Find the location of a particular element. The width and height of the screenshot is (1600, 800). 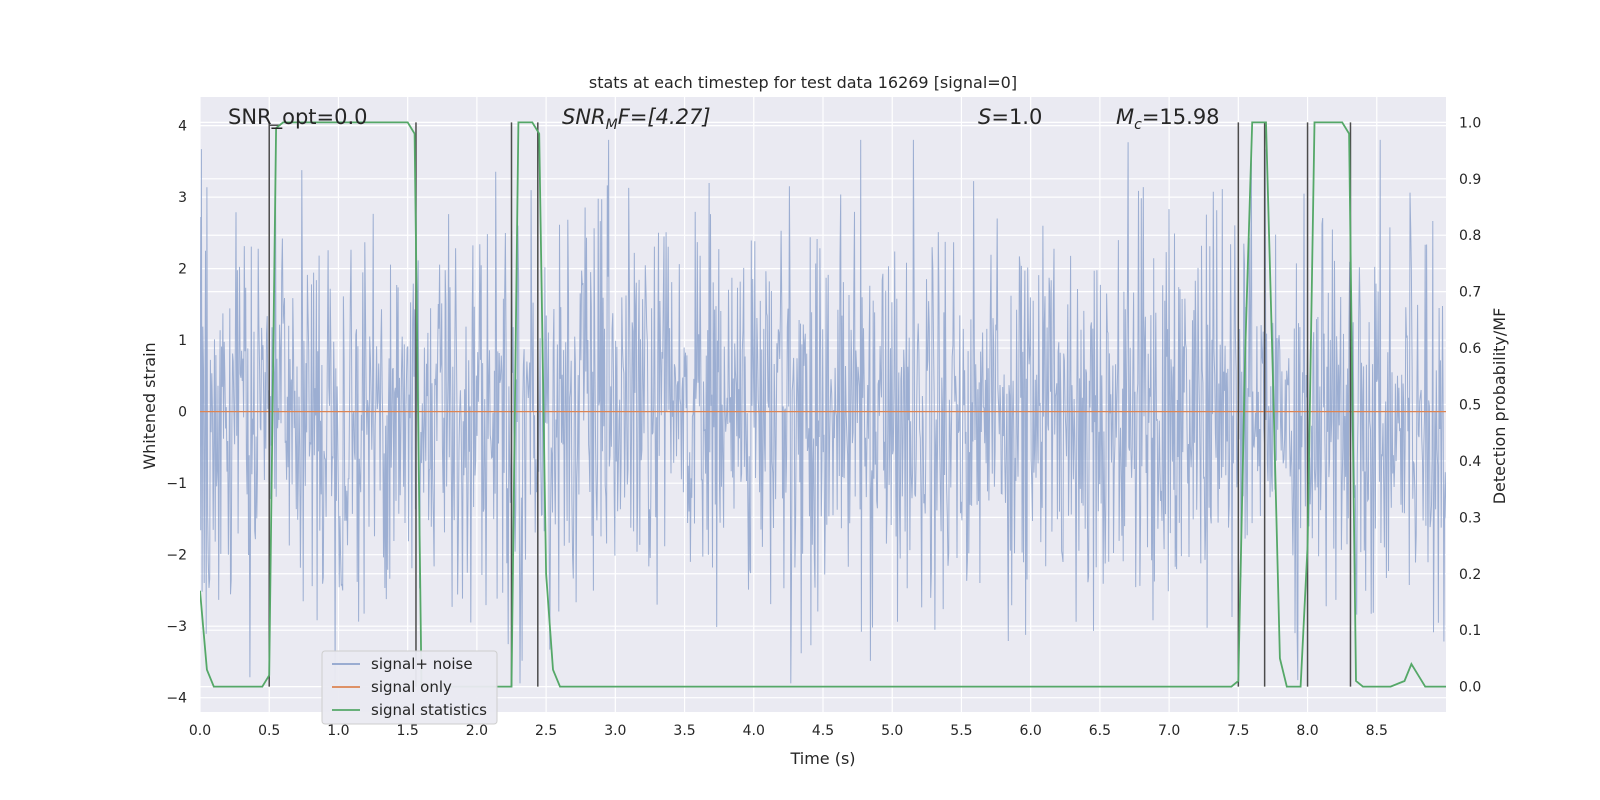

x-tick-label: 1.0 is located at coordinates (338, 731).